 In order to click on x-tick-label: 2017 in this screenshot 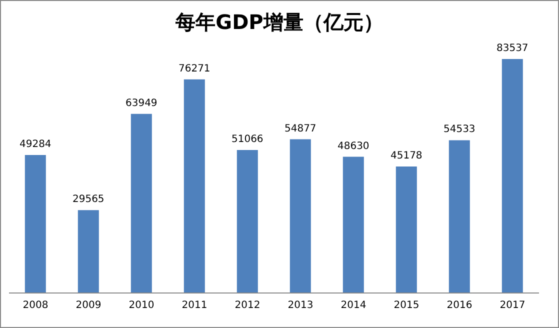, I will do `click(513, 306)`.